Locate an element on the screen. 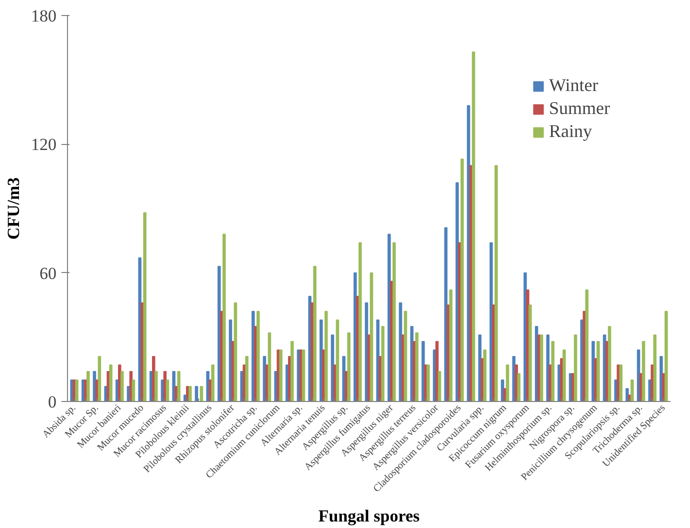 The width and height of the screenshot is (690, 528). x-axis-title: Fungal spores is located at coordinates (369, 516).